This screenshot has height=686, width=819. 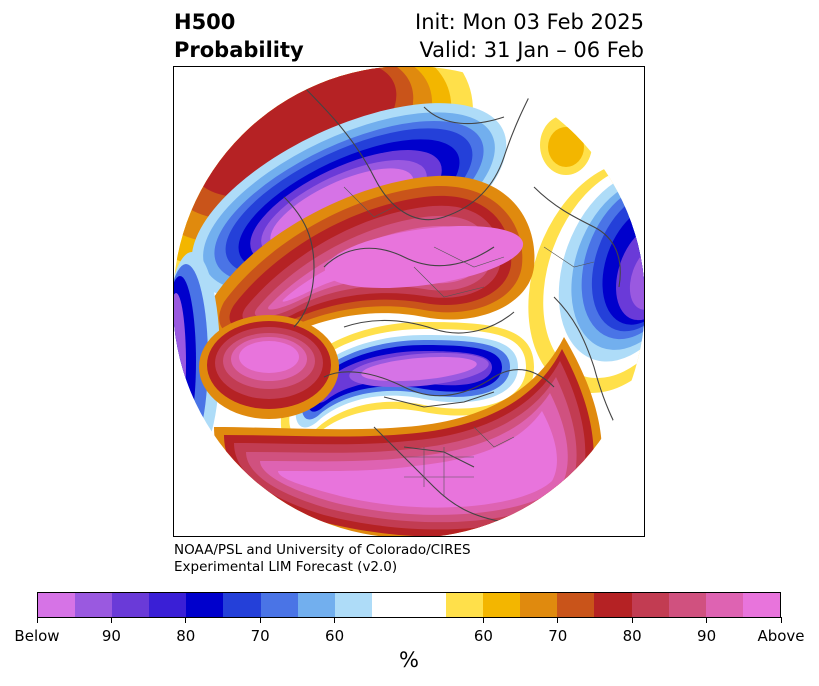 What do you see at coordinates (781, 636) in the screenshot?
I see `colorbar-tick-label: Above` at bounding box center [781, 636].